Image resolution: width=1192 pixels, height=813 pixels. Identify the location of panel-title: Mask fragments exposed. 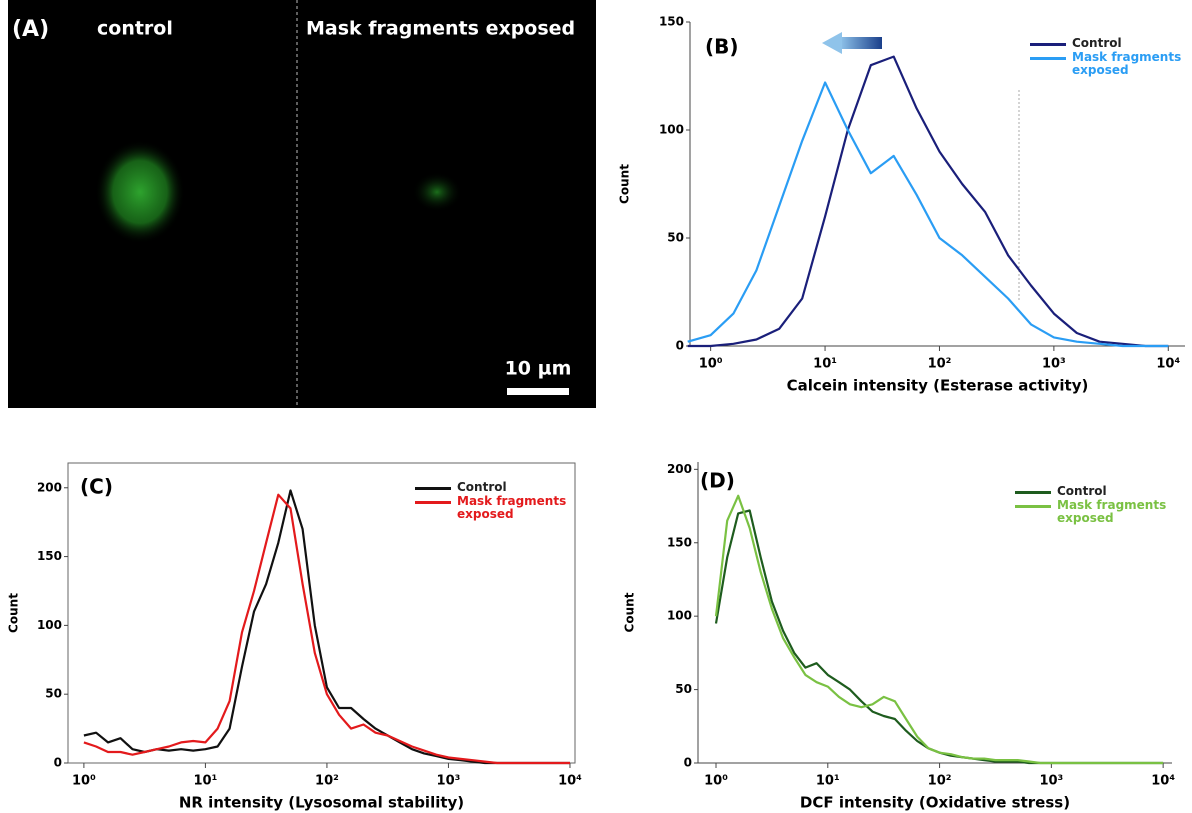
(440, 29).